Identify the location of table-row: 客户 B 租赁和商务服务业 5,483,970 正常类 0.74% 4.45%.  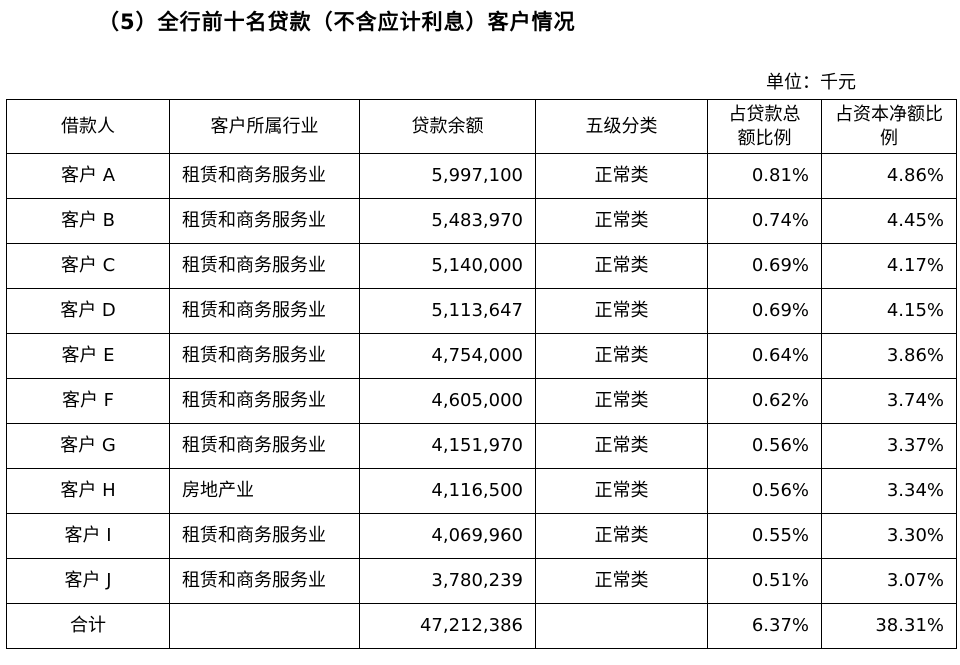
(481, 221).